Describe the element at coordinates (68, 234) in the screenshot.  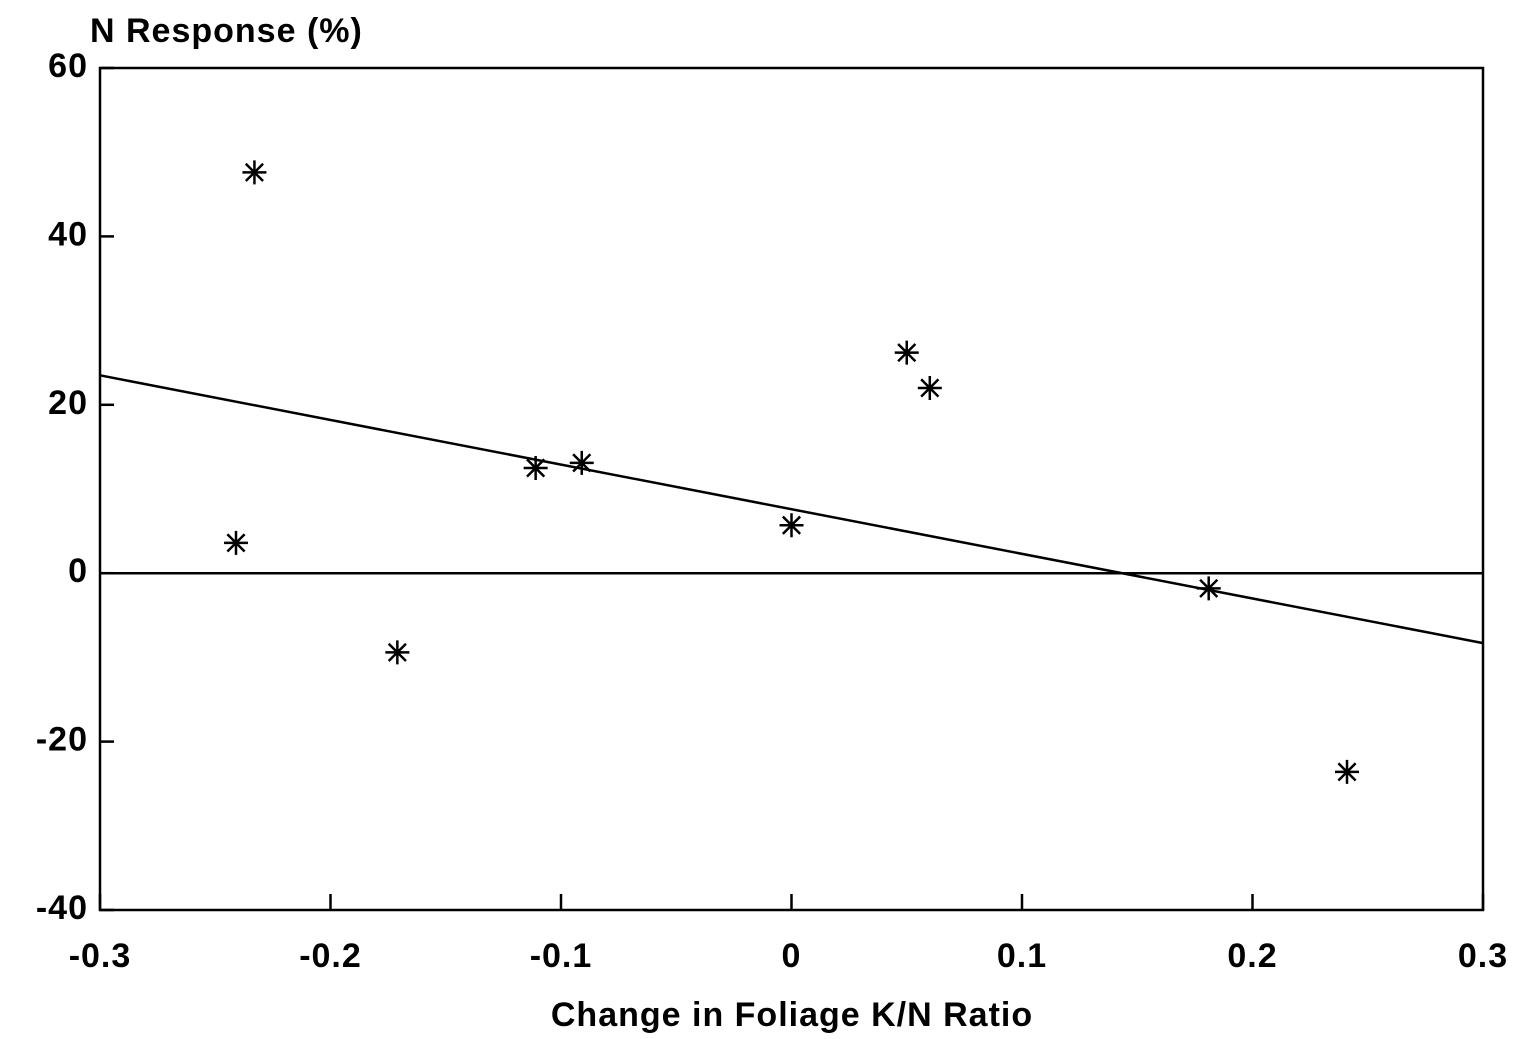
I see `y-tick-label: 40` at that location.